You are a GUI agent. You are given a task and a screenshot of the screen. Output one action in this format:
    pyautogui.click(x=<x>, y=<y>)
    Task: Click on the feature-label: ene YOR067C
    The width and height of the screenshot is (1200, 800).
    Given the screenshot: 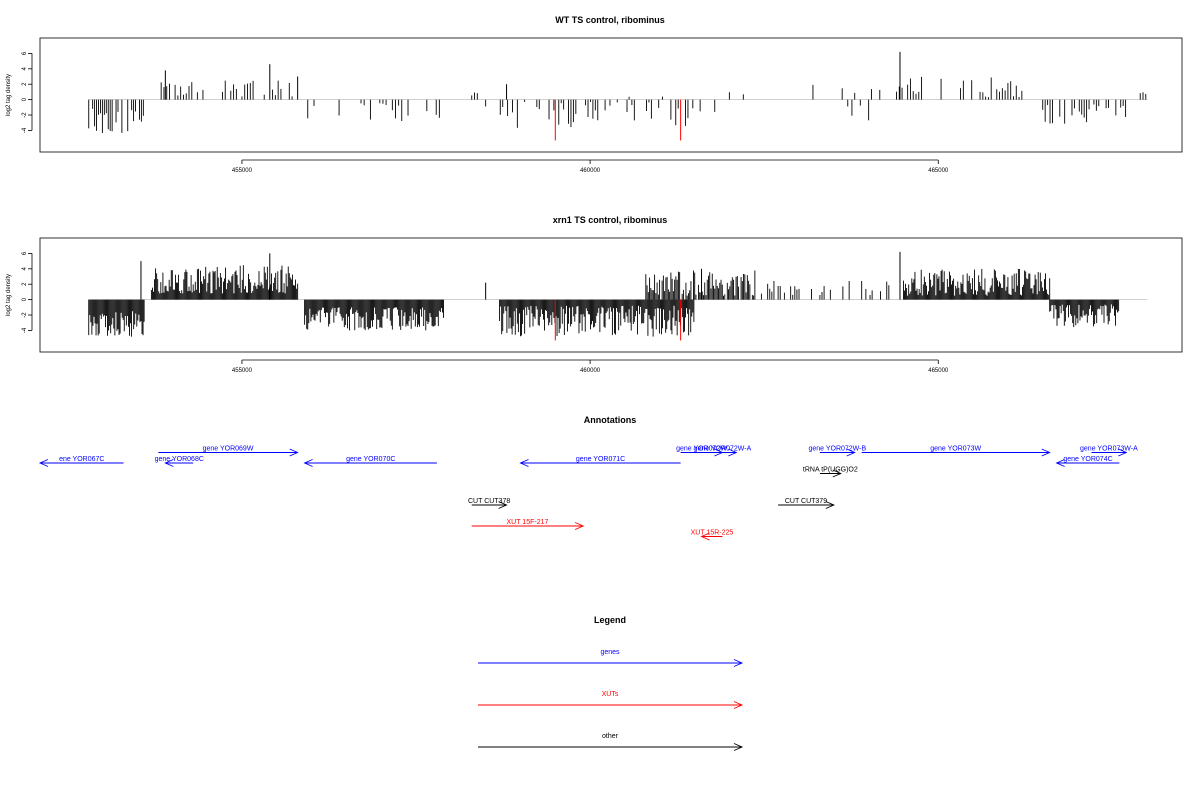 What is the action you would take?
    pyautogui.click(x=81, y=459)
    